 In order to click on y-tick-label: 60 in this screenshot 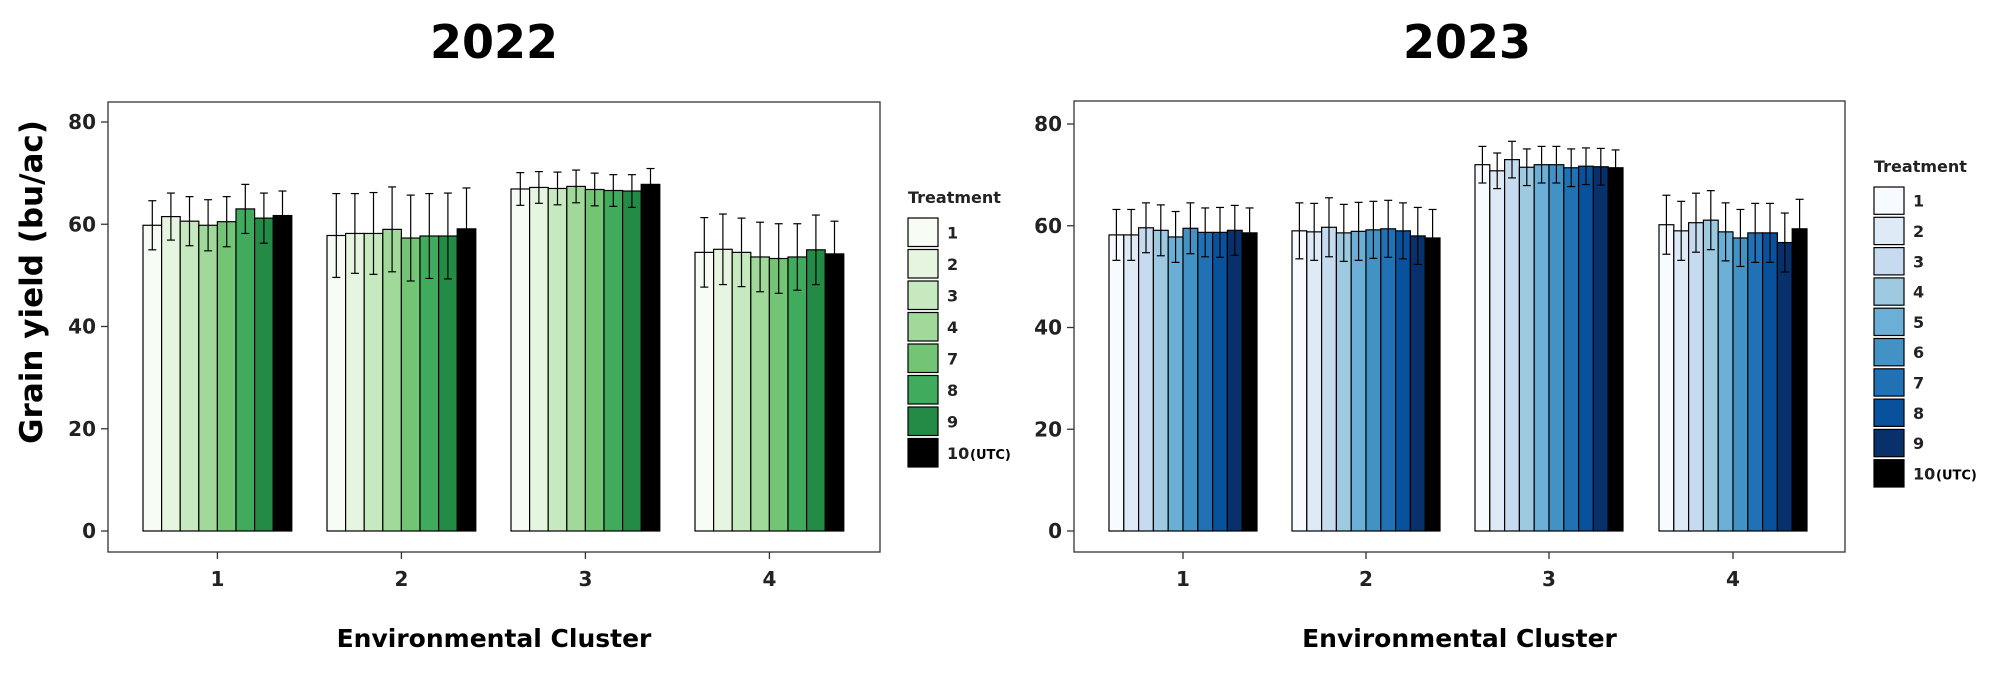, I will do `click(1048, 226)`.